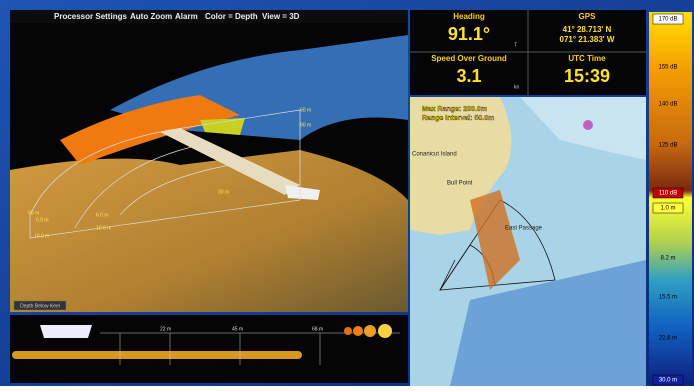  What do you see at coordinates (469, 58) in the screenshot?
I see `instrument-label: Speed Over Ground` at bounding box center [469, 58].